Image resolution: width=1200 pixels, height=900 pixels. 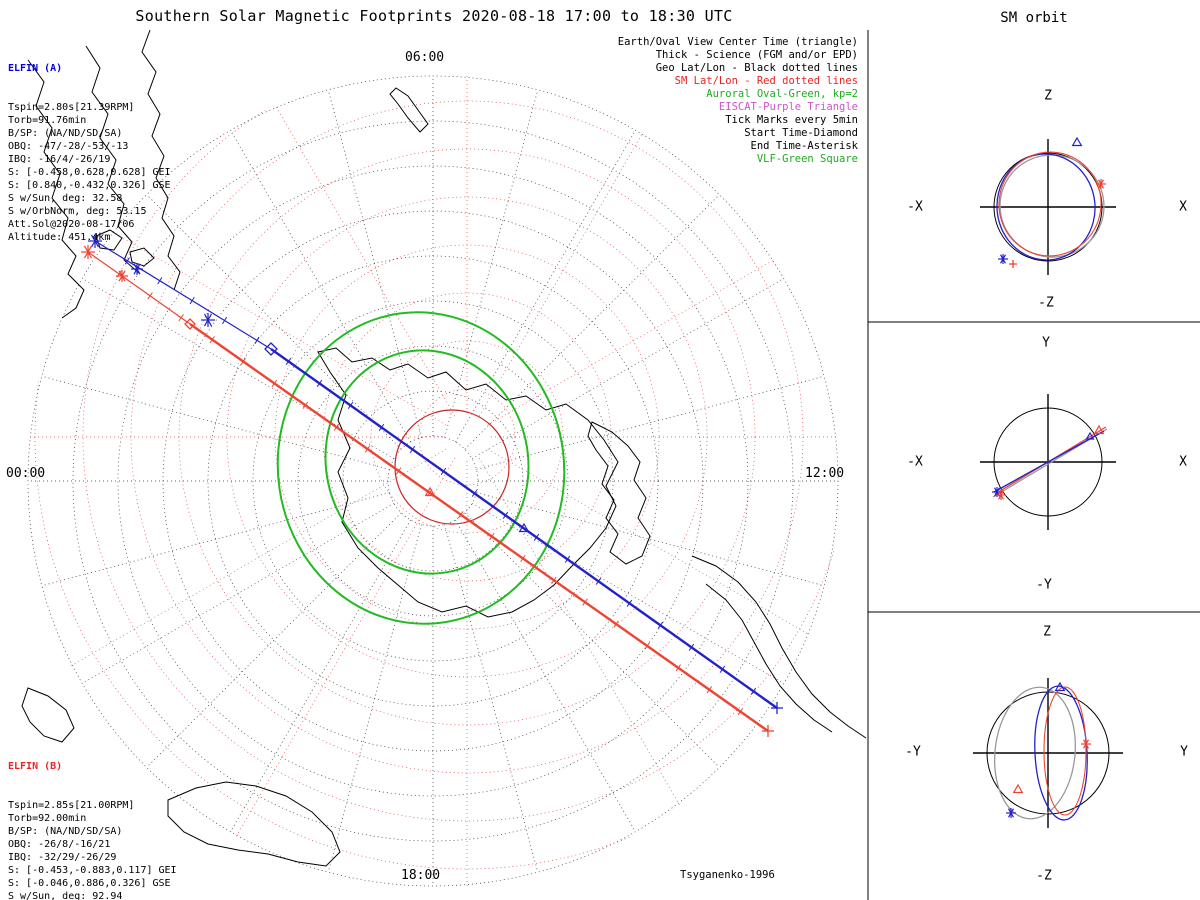 I want to click on elfin-a-info-line: OBQ: -47/-28/-53/-13, so click(x=68, y=146).